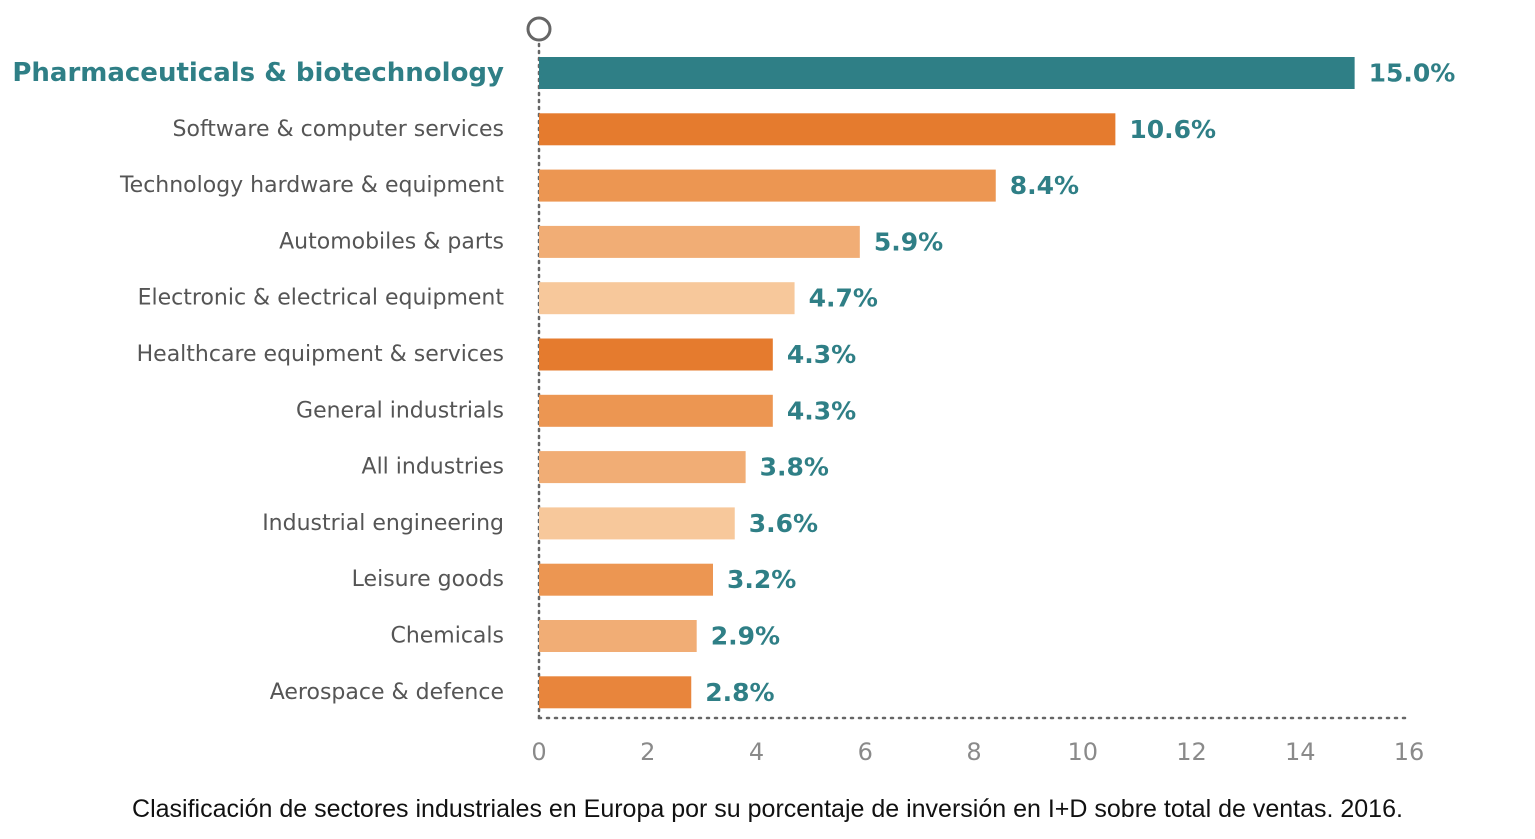  What do you see at coordinates (794, 467) in the screenshot?
I see `value-label: 3.8%` at bounding box center [794, 467].